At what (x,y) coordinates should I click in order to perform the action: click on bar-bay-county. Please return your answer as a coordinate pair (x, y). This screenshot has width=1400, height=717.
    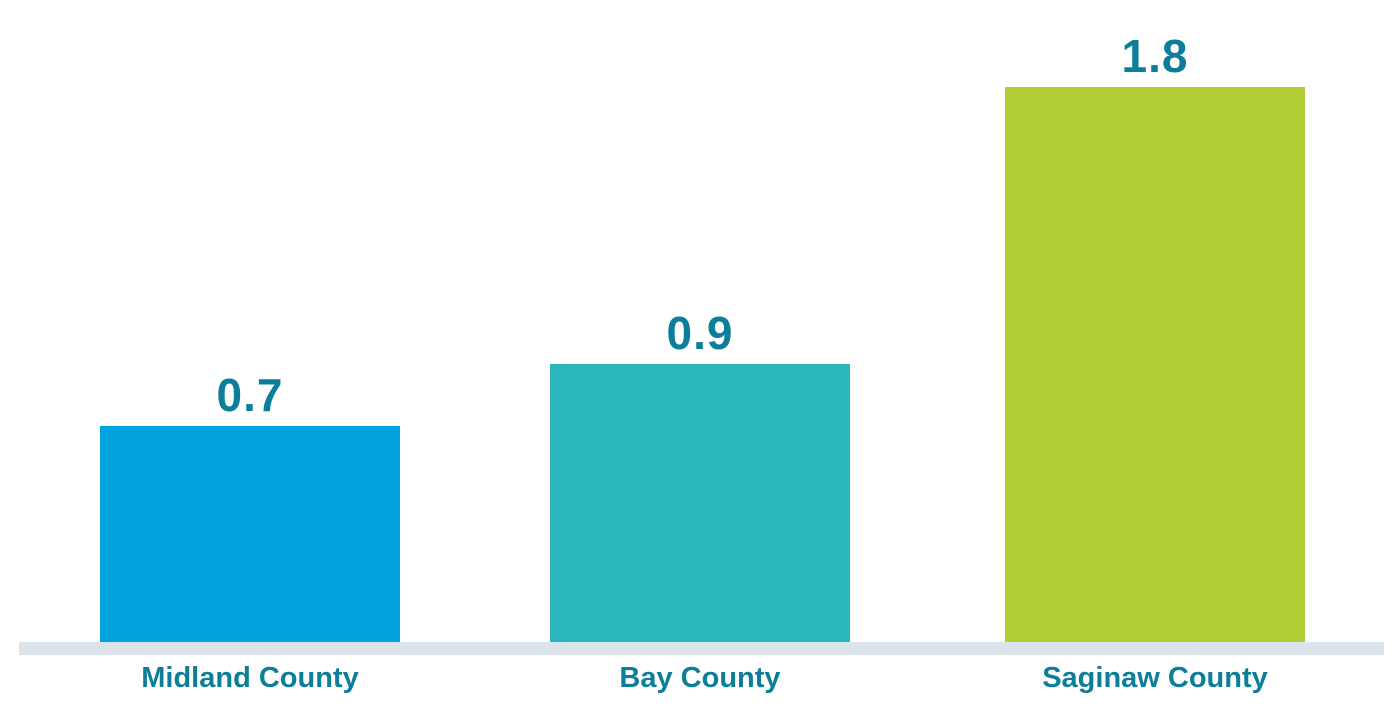
    Looking at the image, I should click on (700, 503).